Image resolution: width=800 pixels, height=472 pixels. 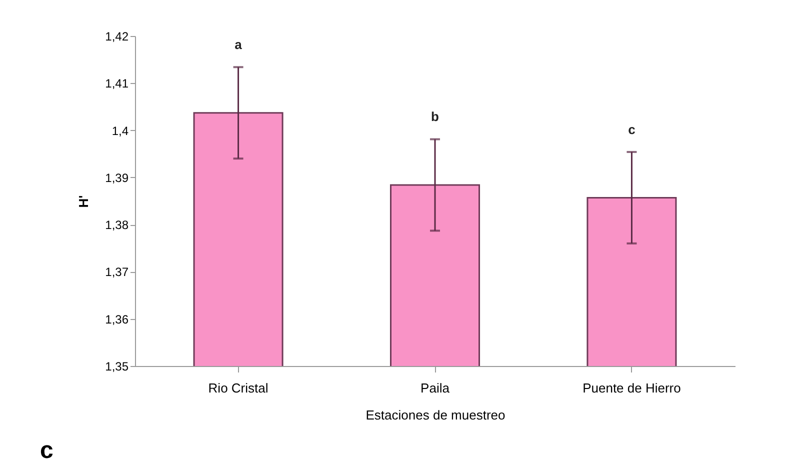 What do you see at coordinates (238, 388) in the screenshot?
I see `x-tick-label: Rio Cristal` at bounding box center [238, 388].